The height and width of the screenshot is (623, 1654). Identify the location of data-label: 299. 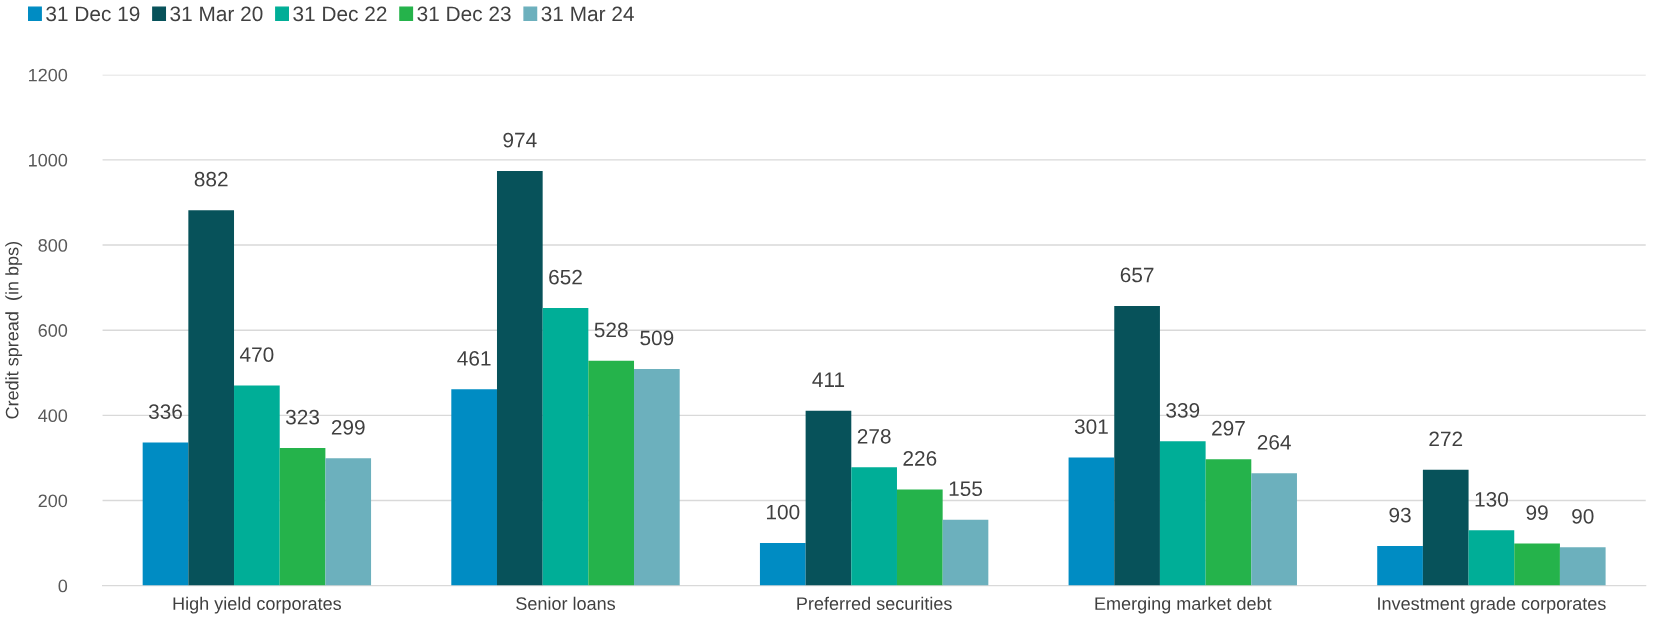
(348, 427).